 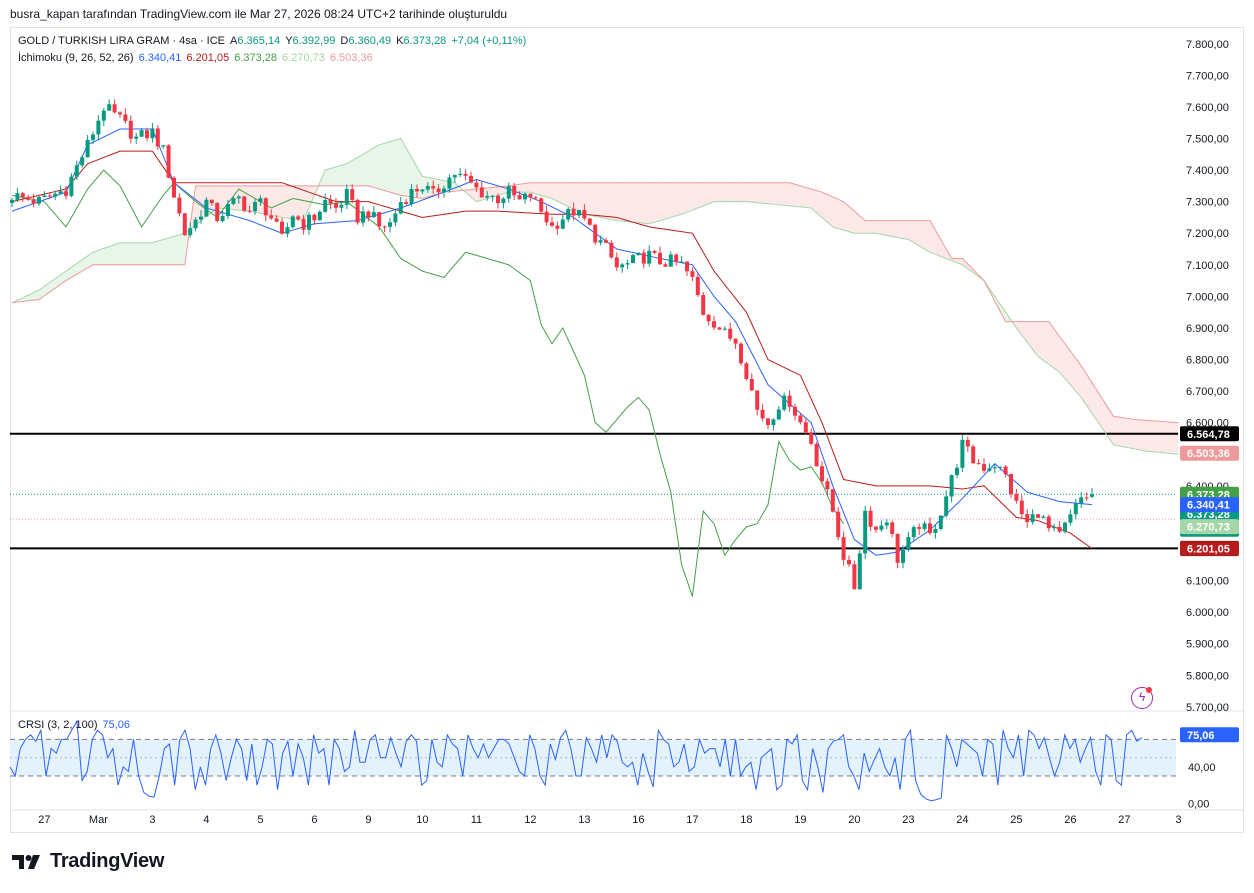 I want to click on bolt-icon: ϟ, so click(x=1142, y=698).